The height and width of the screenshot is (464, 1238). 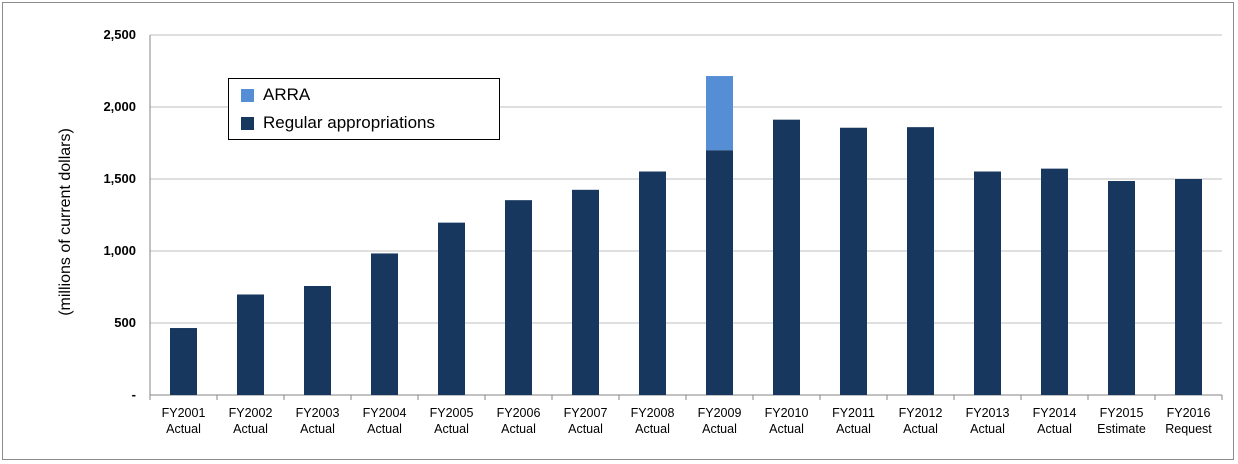 What do you see at coordinates (1188, 429) in the screenshot?
I see `x-tick-label-status: Request` at bounding box center [1188, 429].